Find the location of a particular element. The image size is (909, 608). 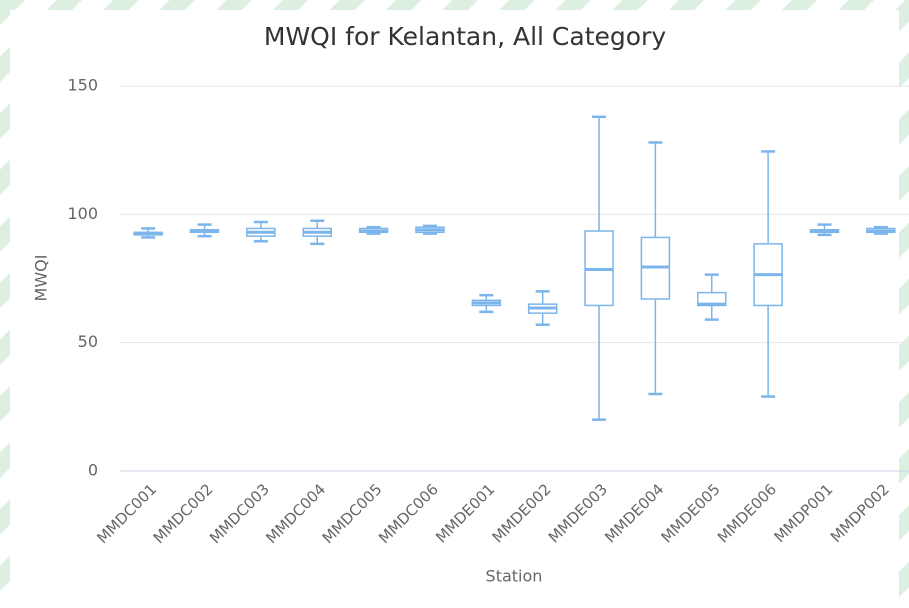

y-tick-label: 100 is located at coordinates (82, 213).